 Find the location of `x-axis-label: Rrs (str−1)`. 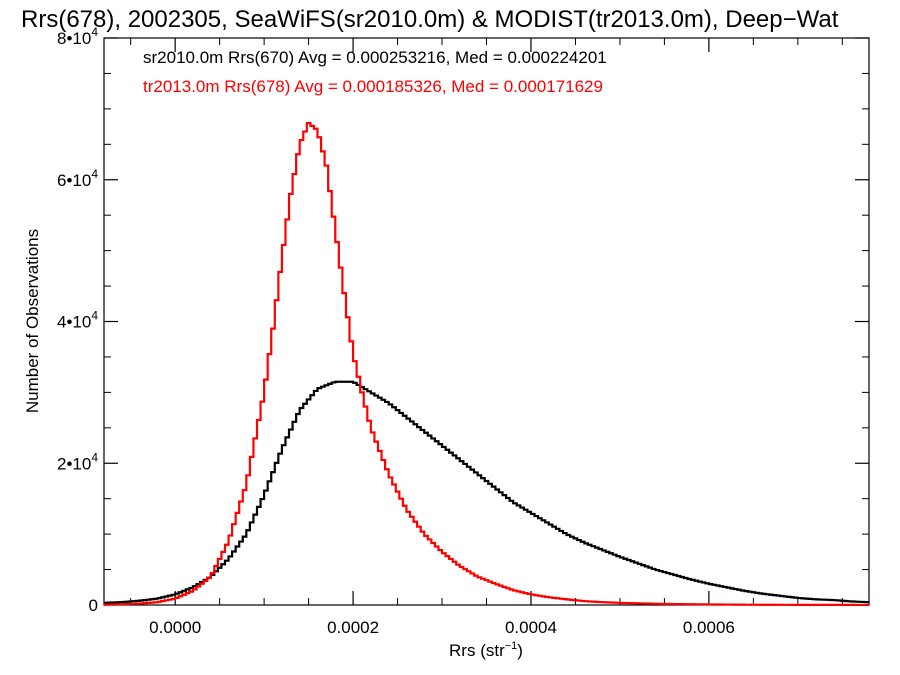

x-axis-label: Rrs (str−1) is located at coordinates (486, 650).